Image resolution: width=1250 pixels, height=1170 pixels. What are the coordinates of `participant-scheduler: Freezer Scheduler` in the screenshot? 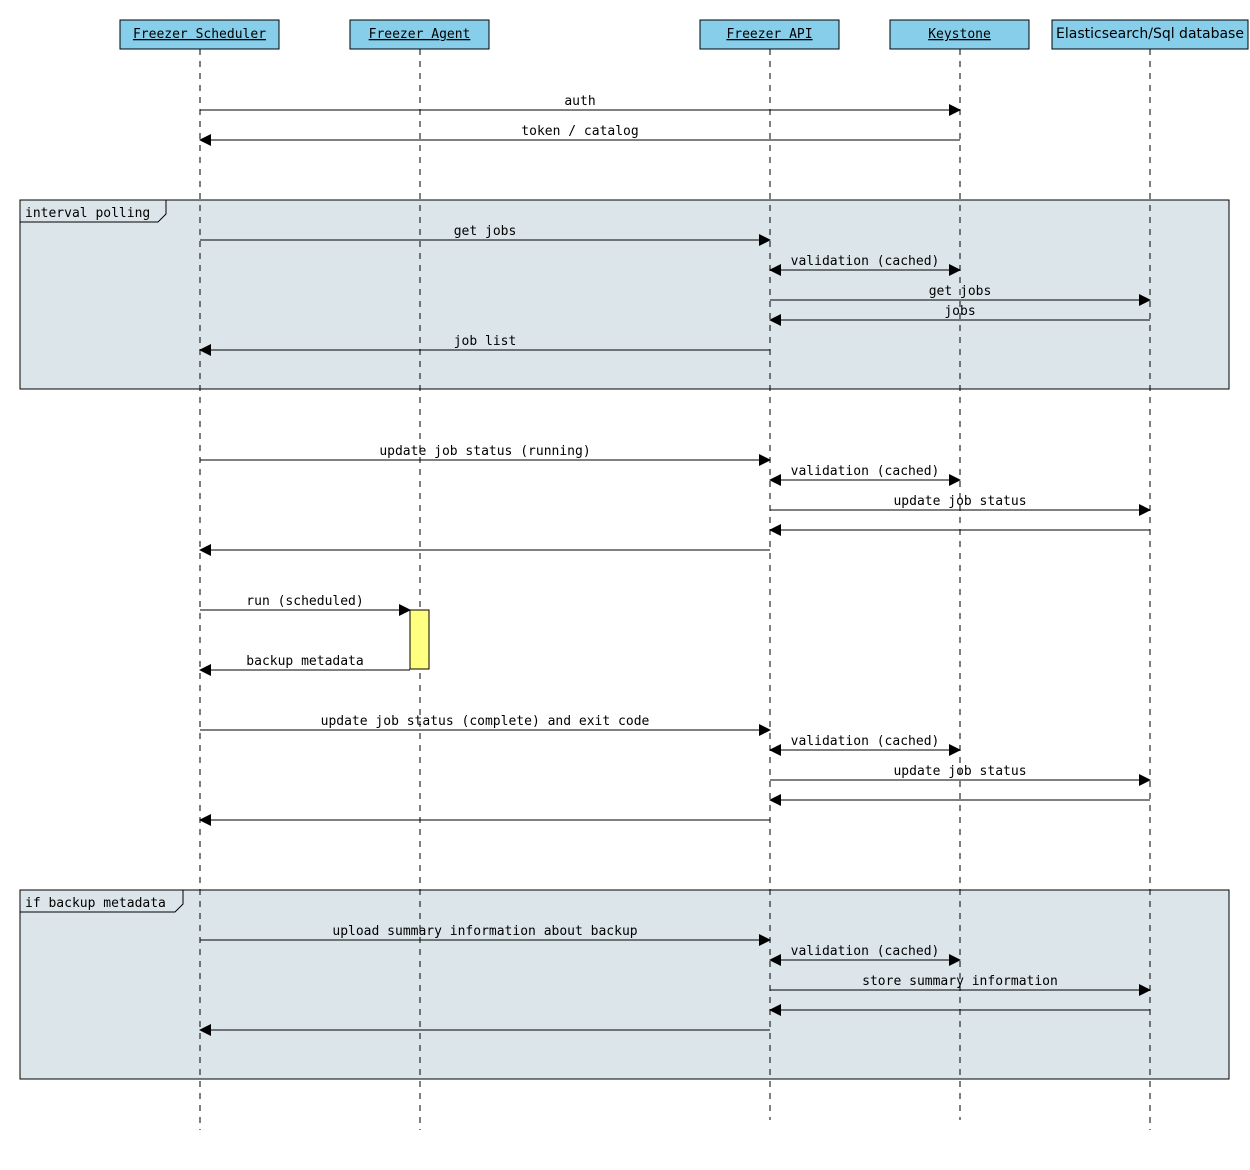 It's located at (199, 34).